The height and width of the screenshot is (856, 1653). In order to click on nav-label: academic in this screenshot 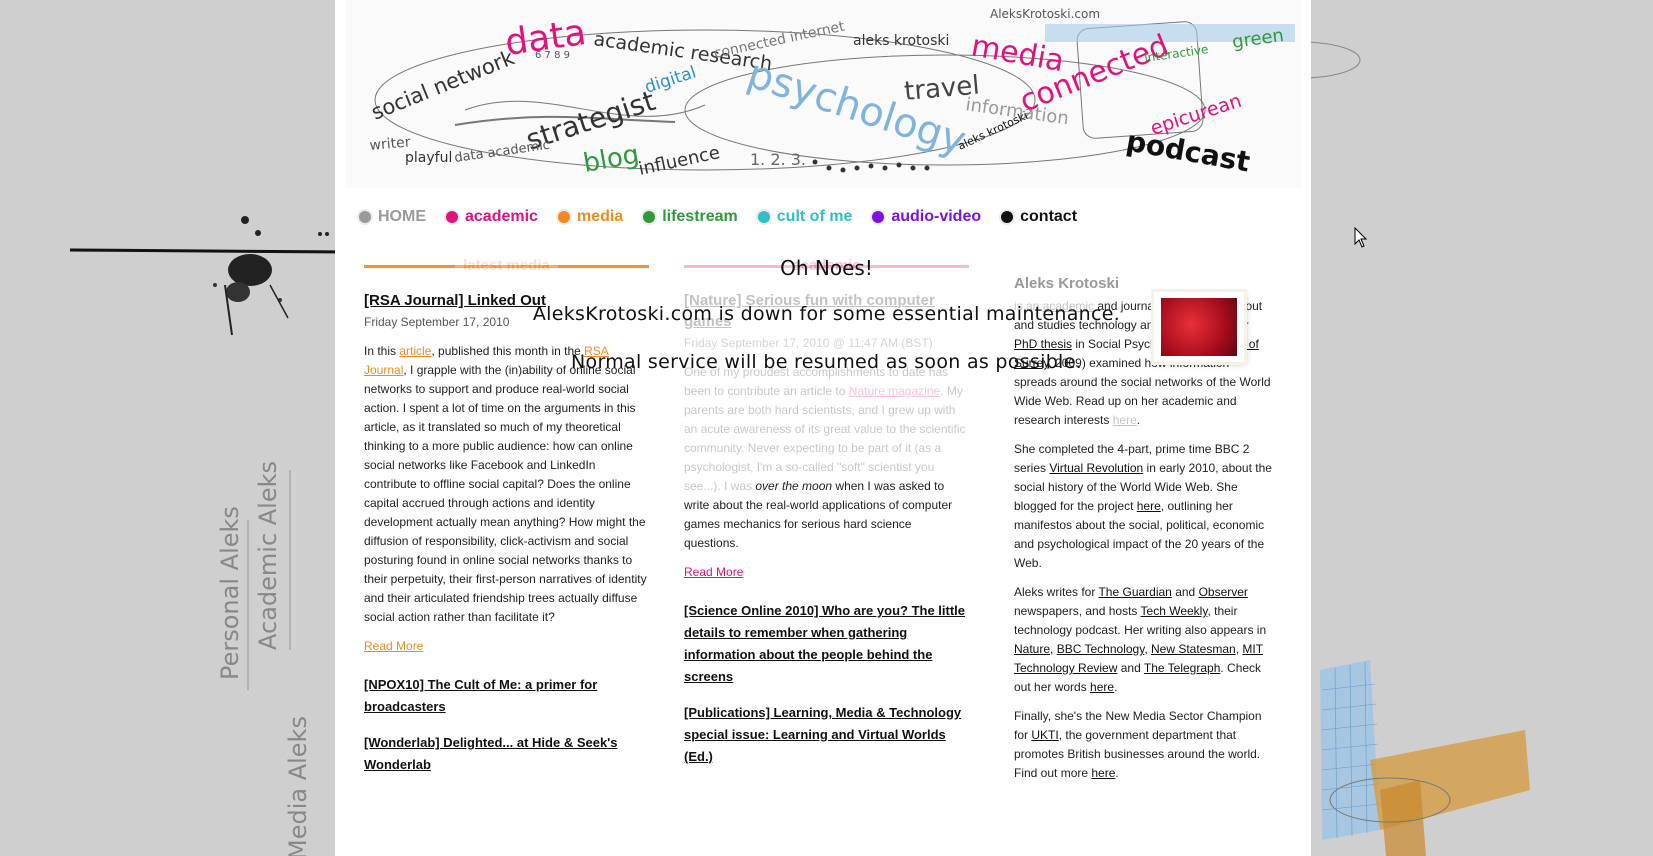, I will do `click(501, 216)`.